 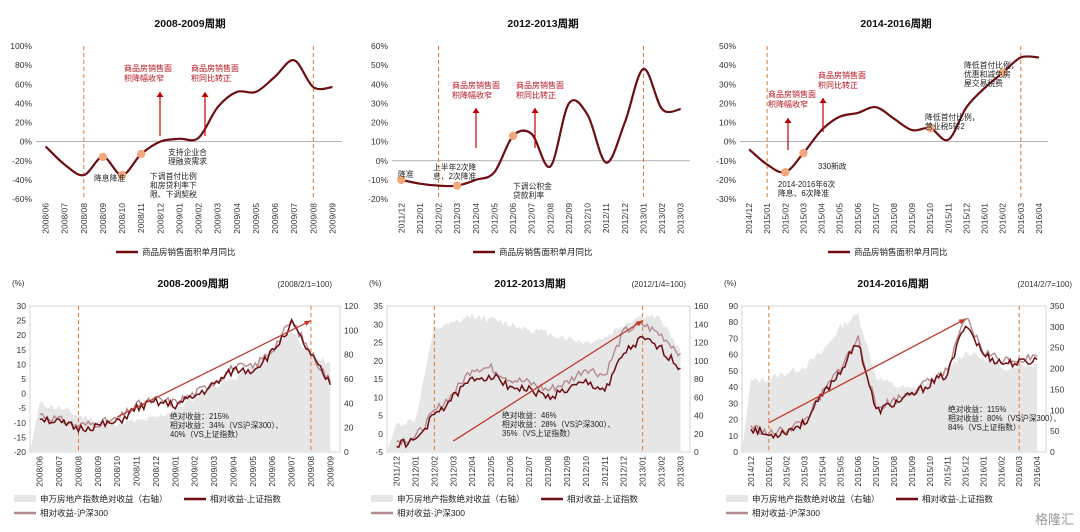 I want to click on x-tick-label: 2008/11, so click(x=141, y=218).